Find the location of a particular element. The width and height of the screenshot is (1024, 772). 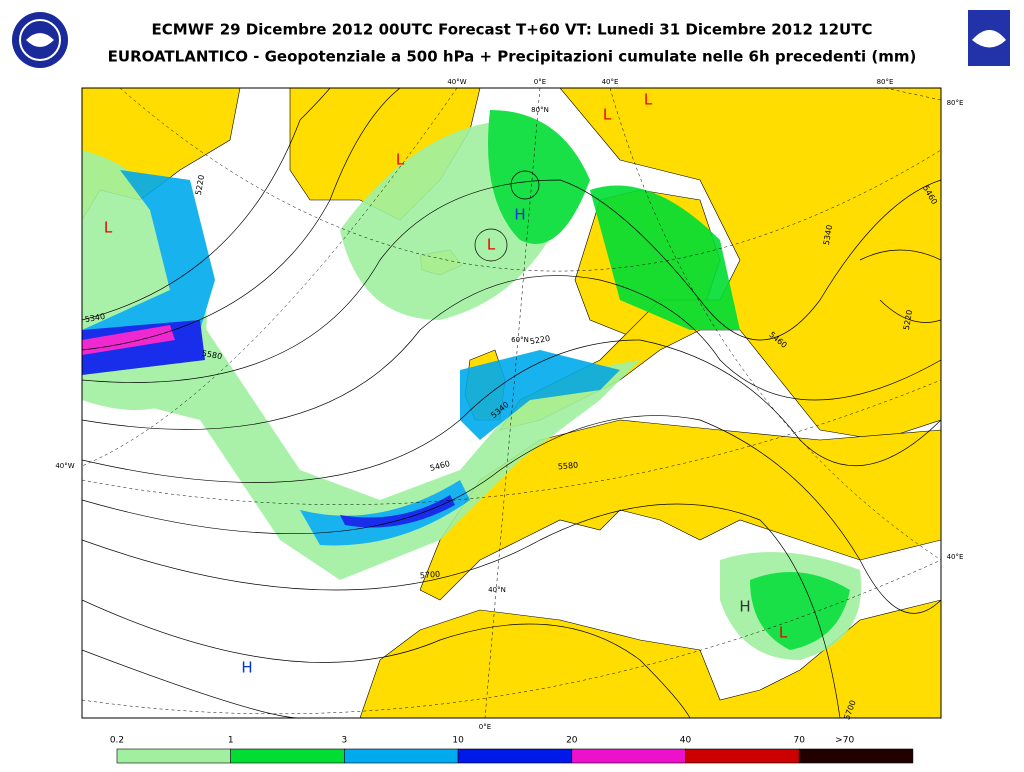

legend-label: 3 is located at coordinates (345, 741).